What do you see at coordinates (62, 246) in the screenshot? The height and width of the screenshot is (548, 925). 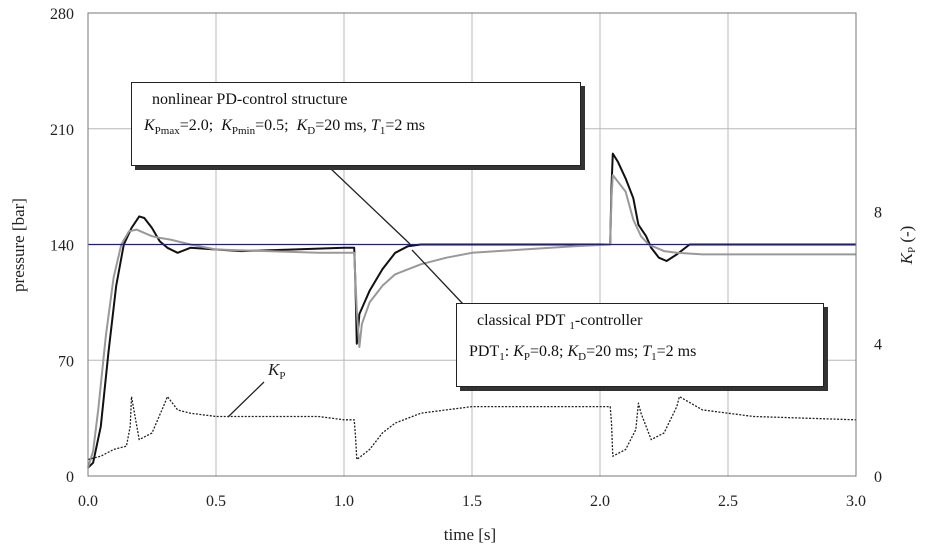 I see `y-tick-label: 140` at bounding box center [62, 246].